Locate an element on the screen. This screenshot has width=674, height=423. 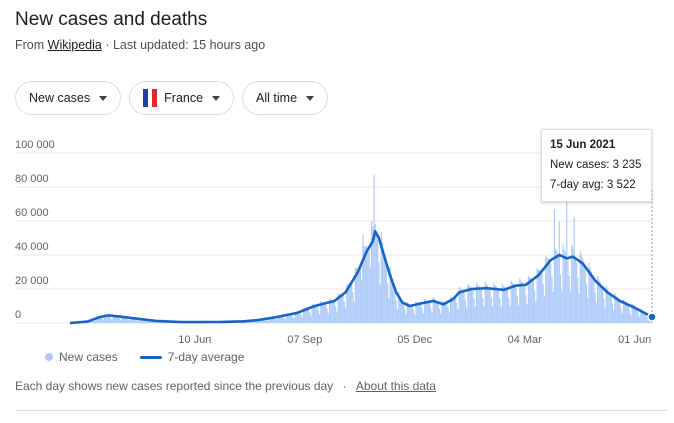
about-data-link: About this data is located at coordinates (395, 386).